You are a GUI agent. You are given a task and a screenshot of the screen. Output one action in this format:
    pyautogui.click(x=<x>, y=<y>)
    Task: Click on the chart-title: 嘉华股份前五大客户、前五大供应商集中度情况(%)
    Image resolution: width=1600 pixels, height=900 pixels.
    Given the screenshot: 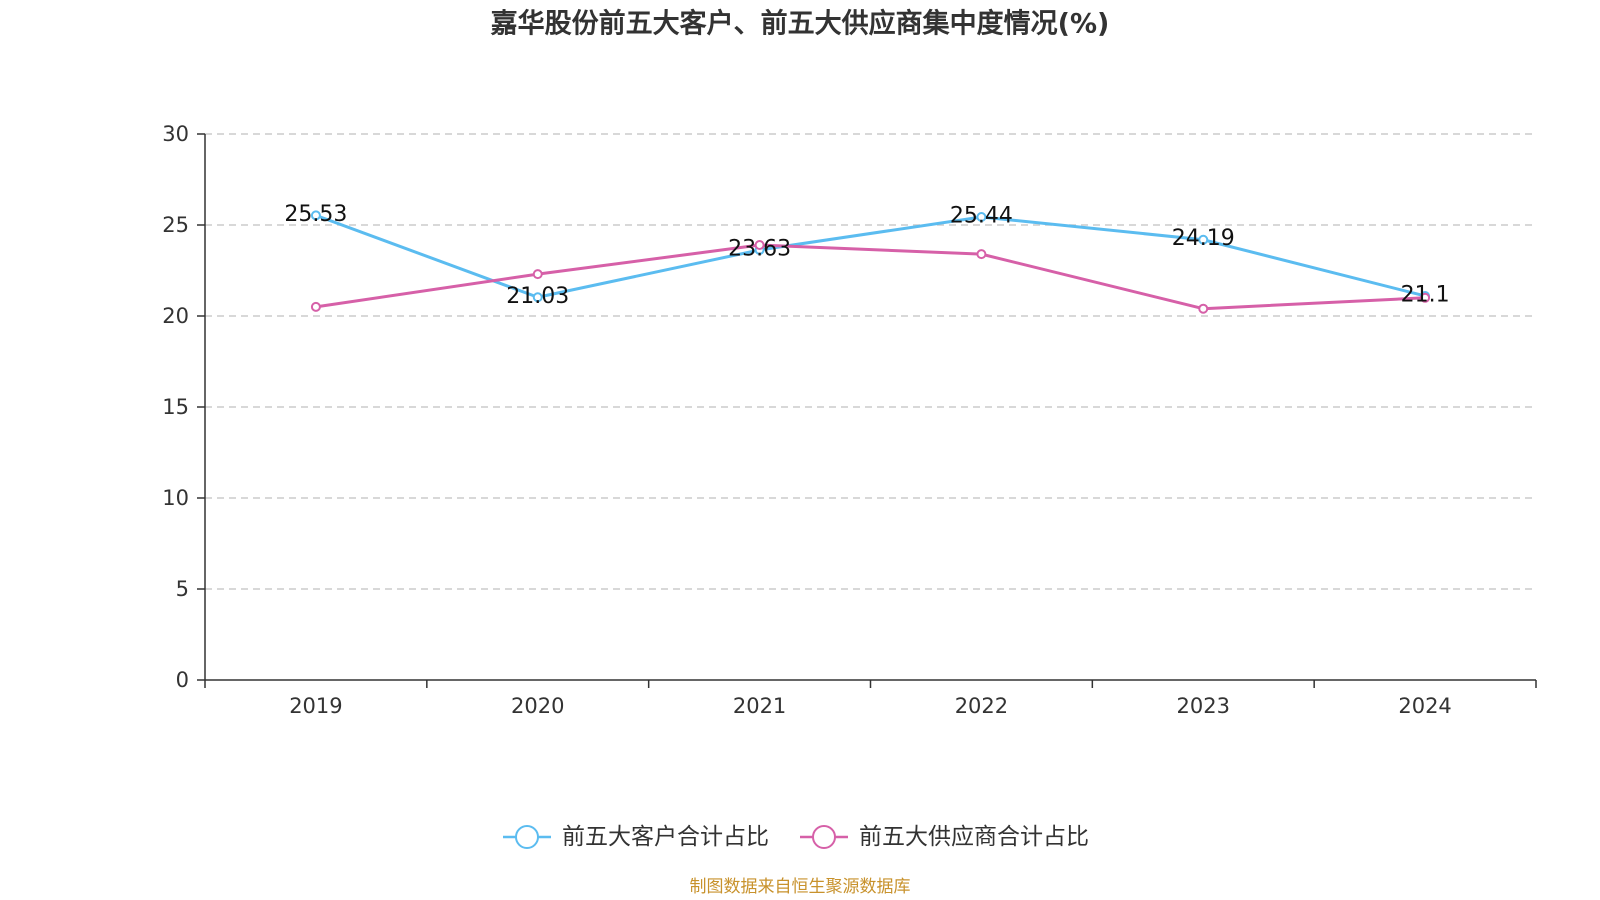 What is the action you would take?
    pyautogui.click(x=800, y=24)
    